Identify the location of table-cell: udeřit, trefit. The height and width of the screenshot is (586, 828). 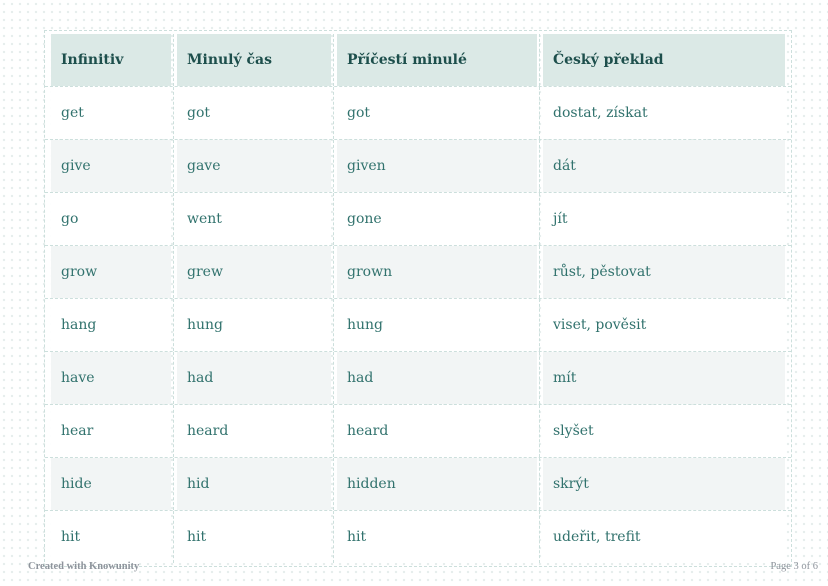
(662, 537).